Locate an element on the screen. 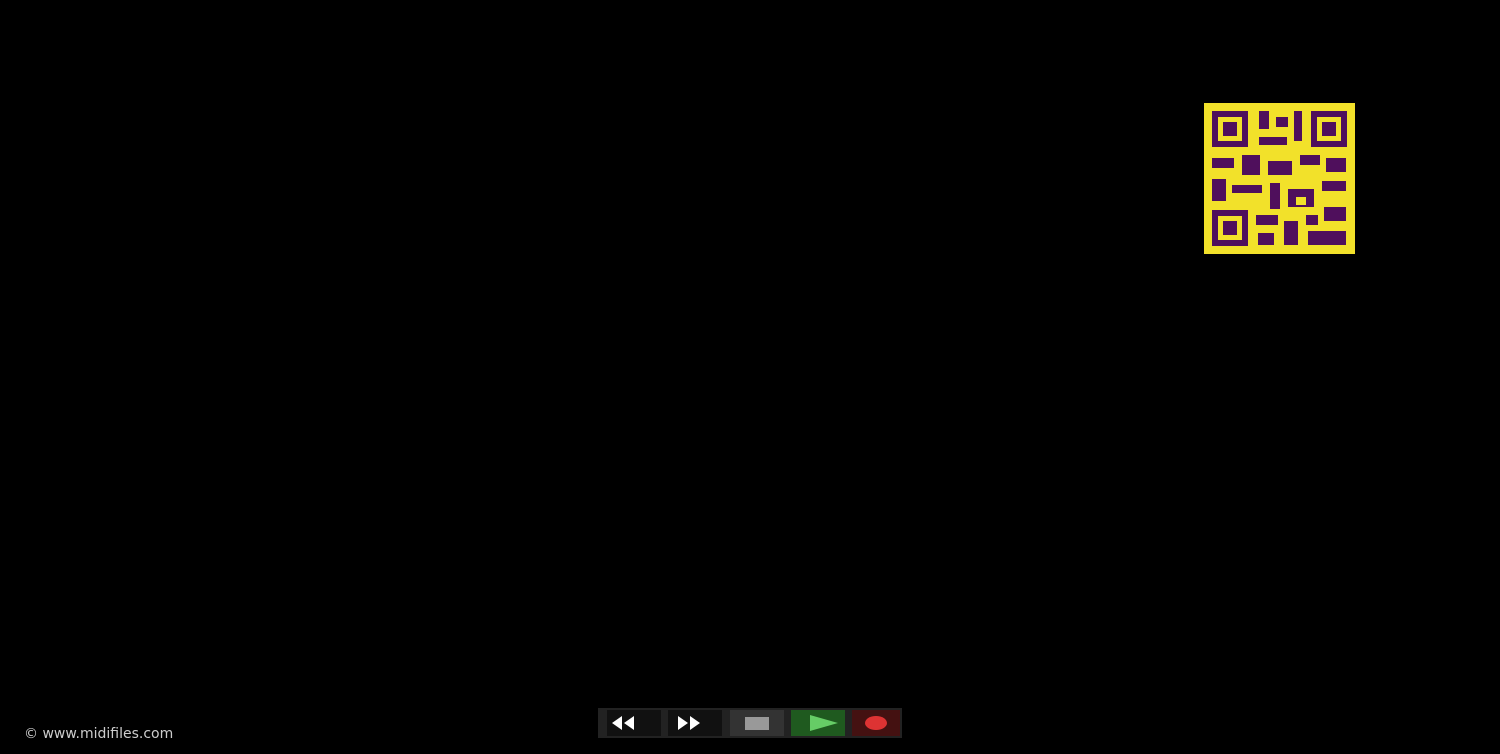 The width and height of the screenshot is (1500, 754). transport-controls is located at coordinates (750, 723).